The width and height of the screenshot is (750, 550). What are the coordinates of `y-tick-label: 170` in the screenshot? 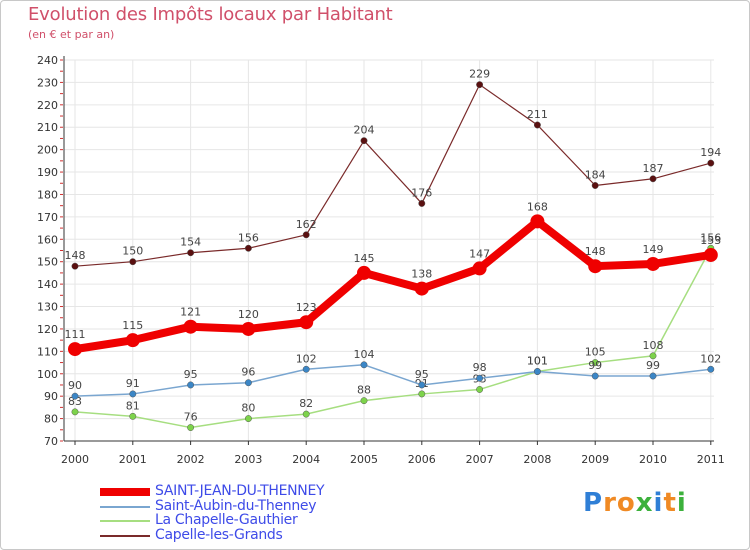 It's located at (47, 217).